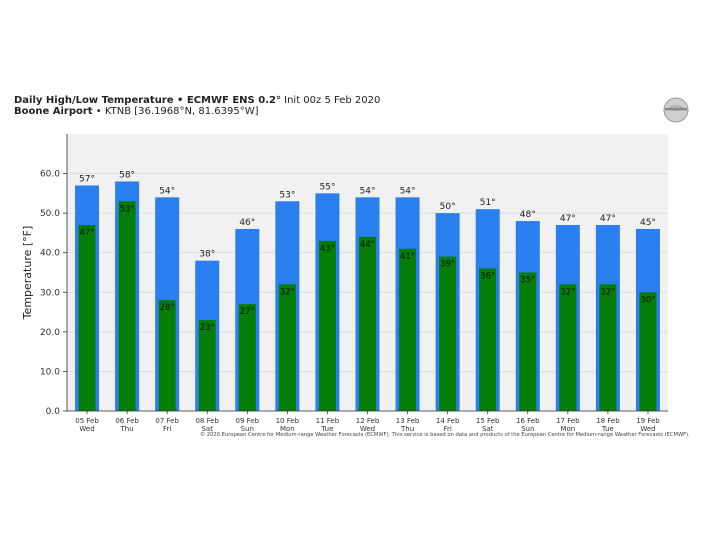  Describe the element at coordinates (27, 273) in the screenshot. I see `y-axis-label: Temperature [°F]` at that location.